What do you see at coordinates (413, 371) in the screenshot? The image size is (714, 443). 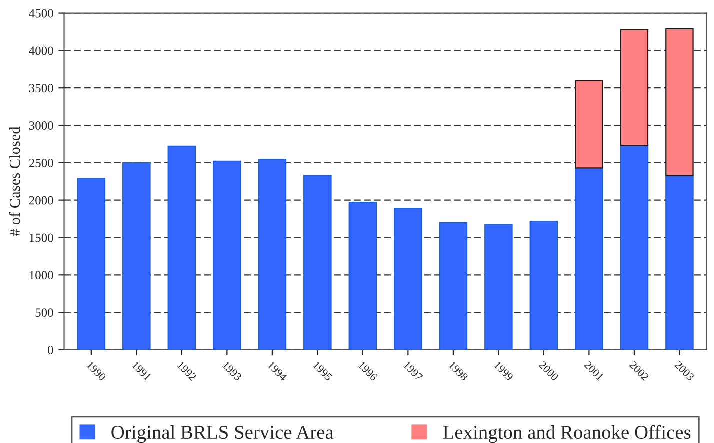 I see `x-tick-label: 1997` at bounding box center [413, 371].